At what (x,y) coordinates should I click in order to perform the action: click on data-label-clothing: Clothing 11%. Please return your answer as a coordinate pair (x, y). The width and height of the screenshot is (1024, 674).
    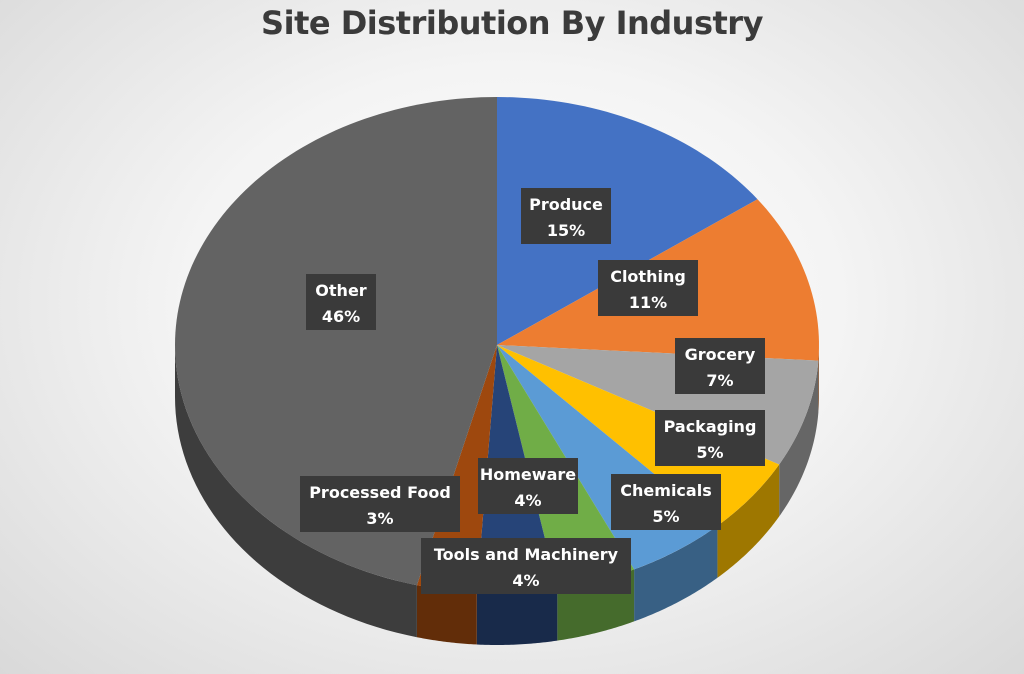
    Looking at the image, I should click on (648, 288).